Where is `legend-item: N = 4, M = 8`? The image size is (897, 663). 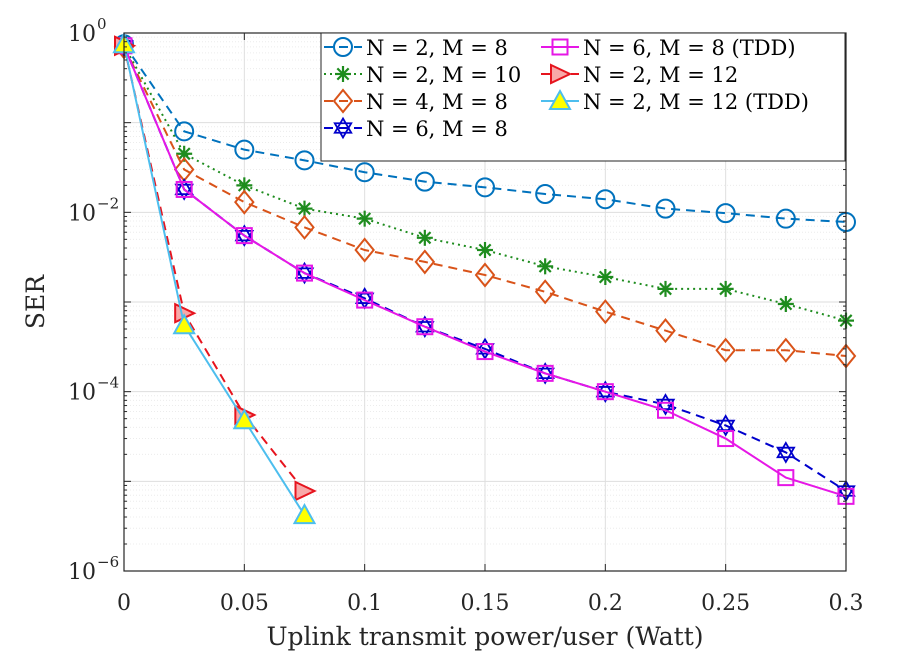 legend-item: N = 4, M = 8 is located at coordinates (416, 101).